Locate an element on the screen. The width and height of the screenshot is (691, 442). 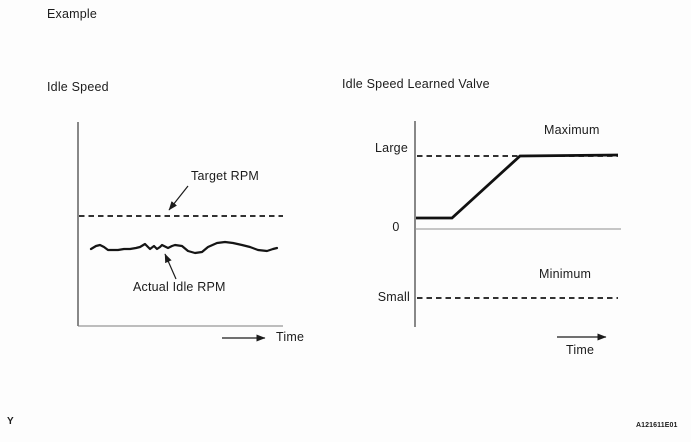
maximum-annotation-label: Maximum is located at coordinates (572, 130).